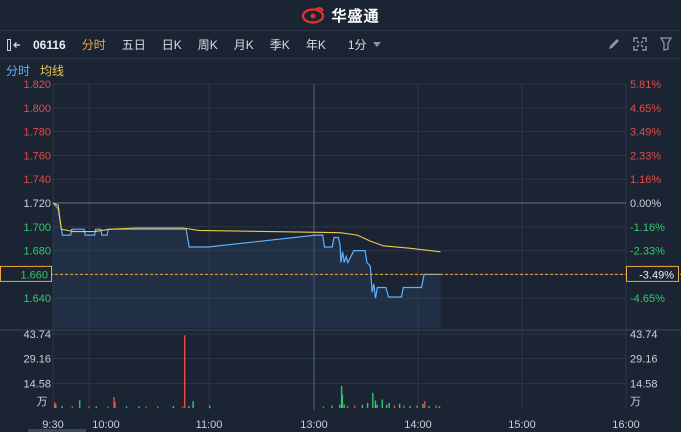 This screenshot has width=681, height=432. What do you see at coordinates (645, 204) in the screenshot?
I see `pct-tick-label: 0.00%` at bounding box center [645, 204].